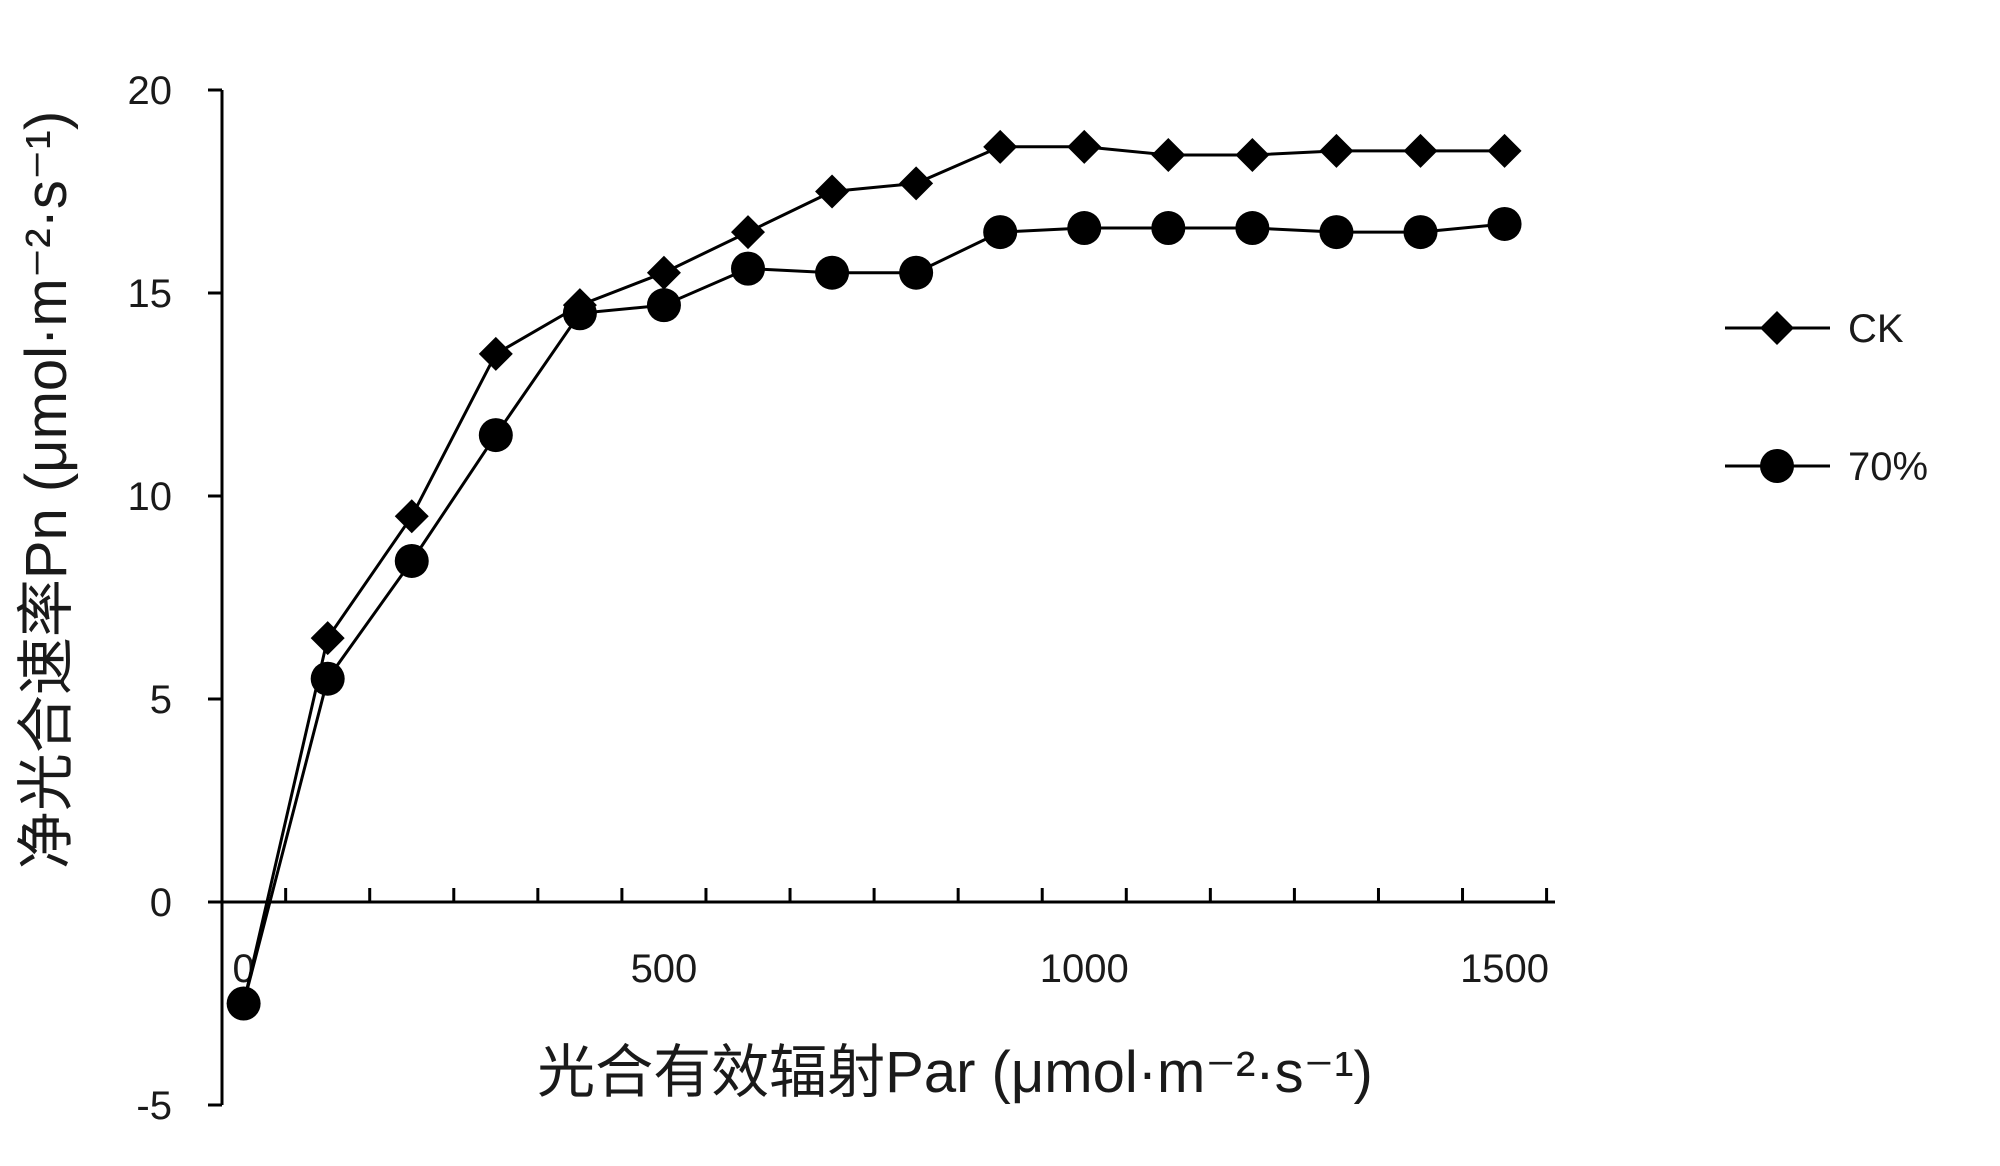  I want to click on y-axis-title: 净光合速率Pn (μmol·m⁻²·s⁻¹), so click(46, 490).